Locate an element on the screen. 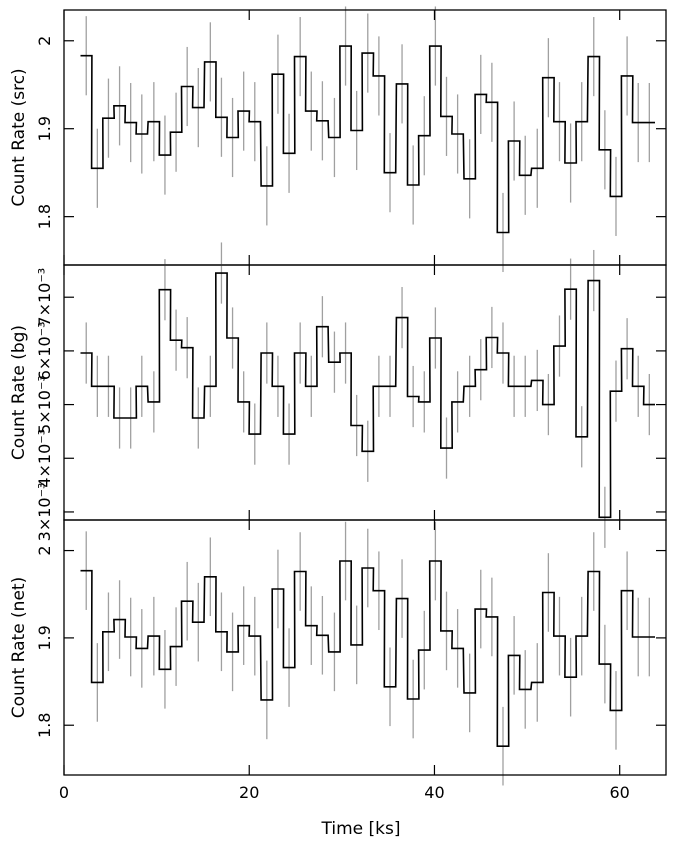  y-axis-label: Count Rate (bg) is located at coordinates (19, 392).